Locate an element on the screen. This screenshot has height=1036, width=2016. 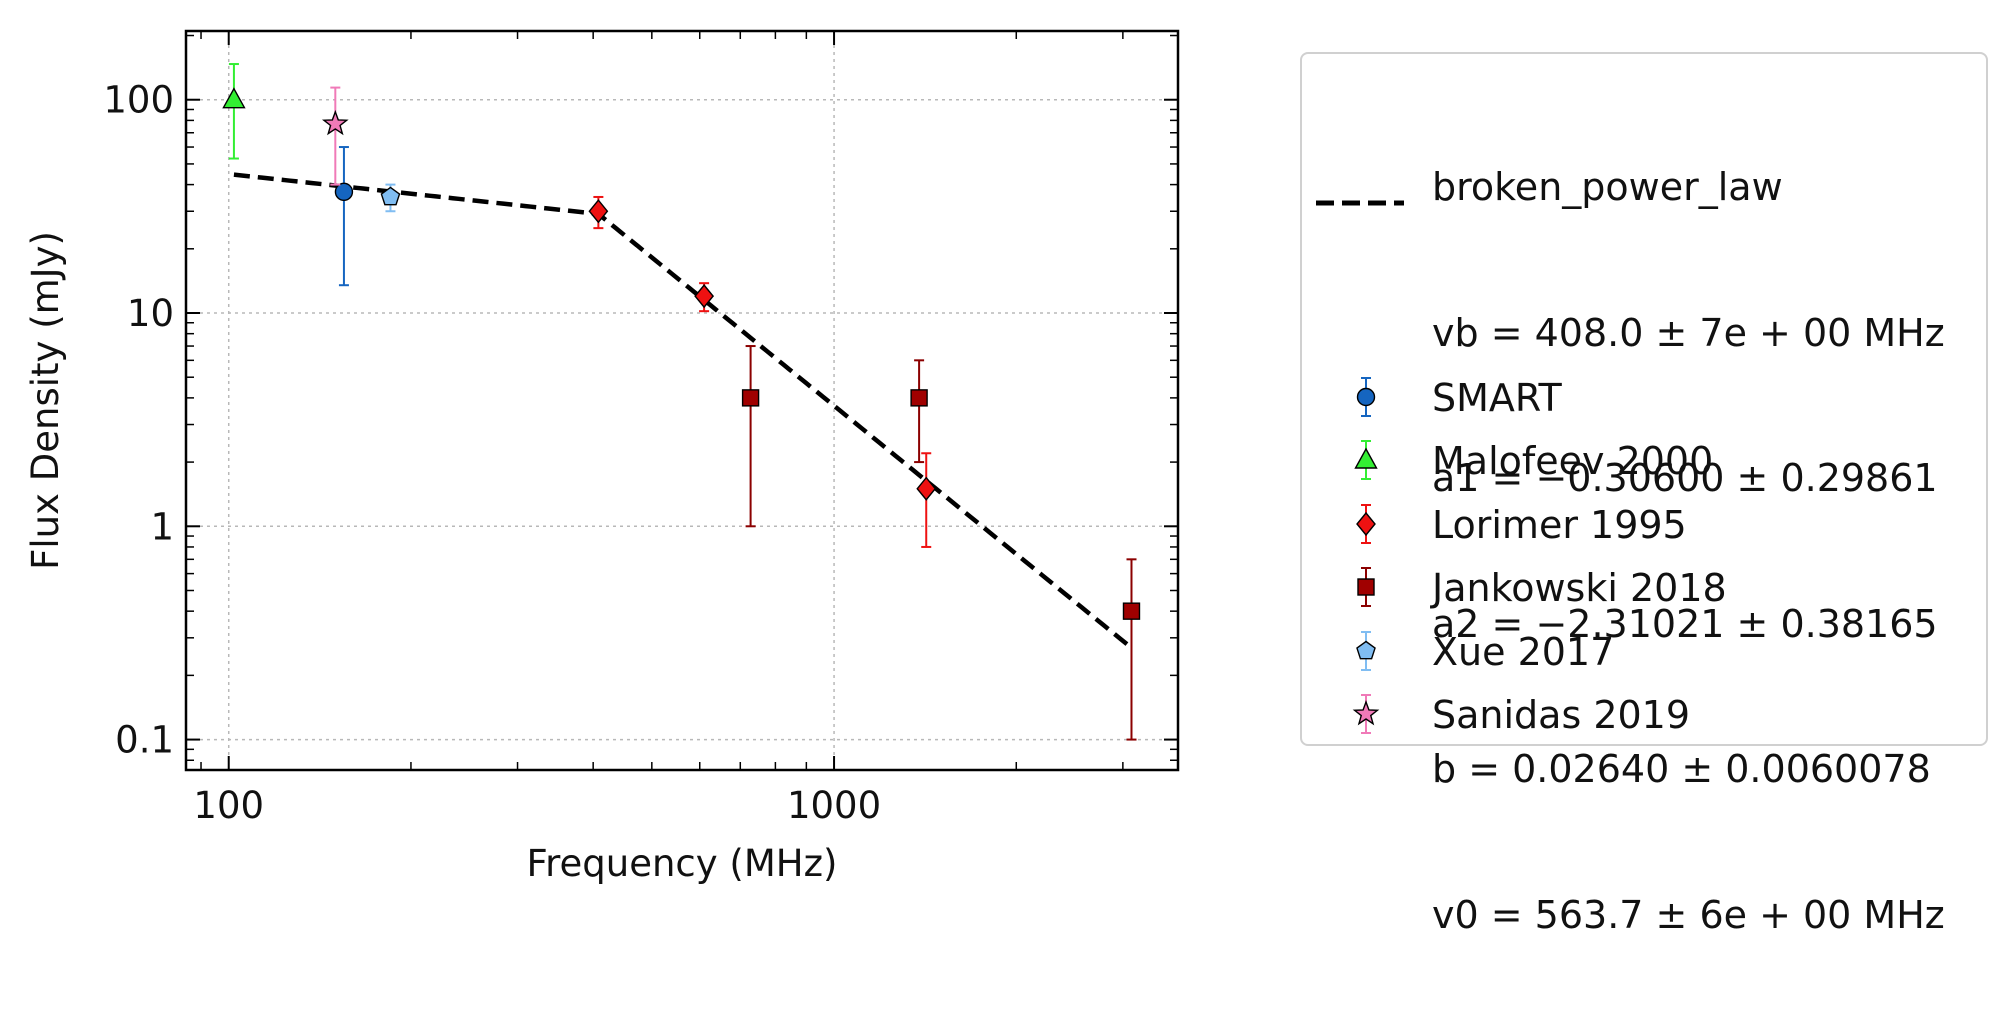
fit-param-b: b = 0.02640 ± 0.0060078 is located at coordinates (1681, 769).